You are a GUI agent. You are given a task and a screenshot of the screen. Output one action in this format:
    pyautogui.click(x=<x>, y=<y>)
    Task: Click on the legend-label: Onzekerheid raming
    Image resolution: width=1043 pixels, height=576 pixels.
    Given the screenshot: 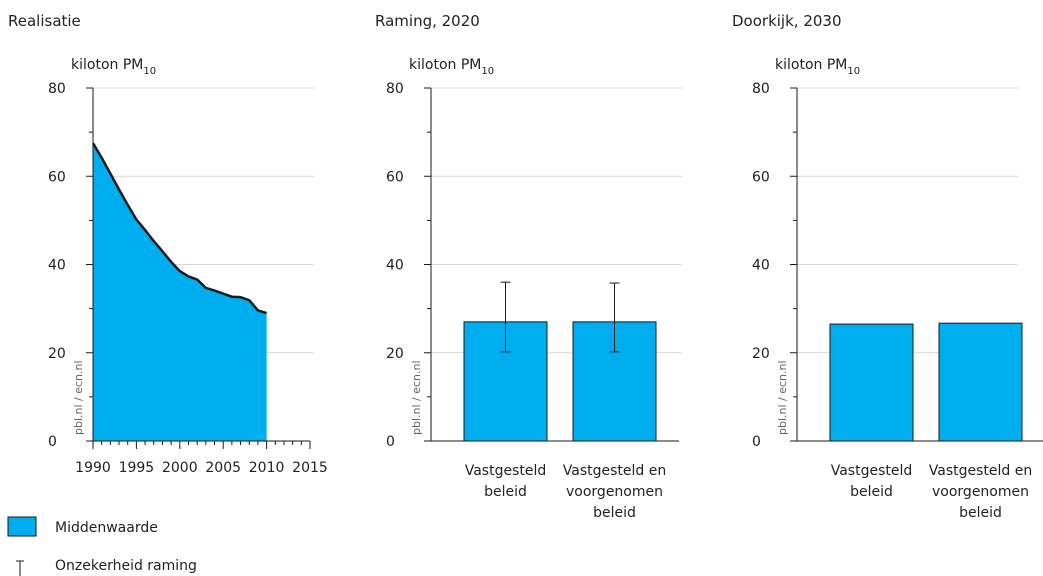 What is the action you would take?
    pyautogui.click(x=126, y=566)
    